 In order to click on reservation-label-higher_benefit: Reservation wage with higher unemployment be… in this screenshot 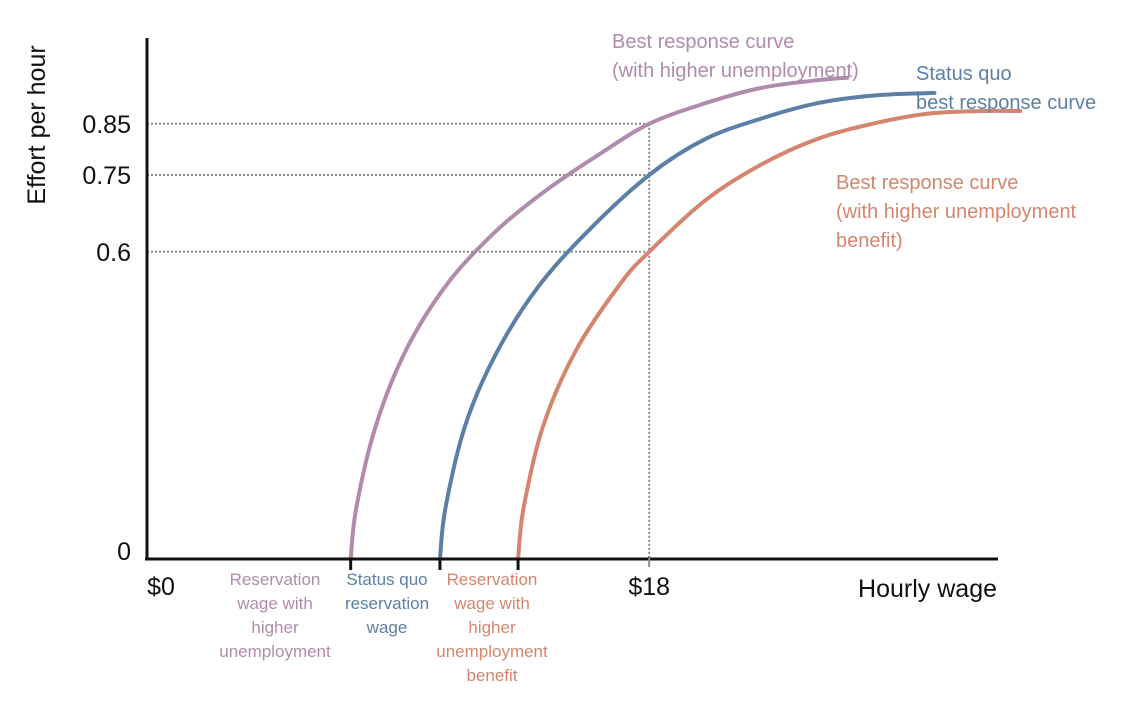, I will do `click(492, 627)`.